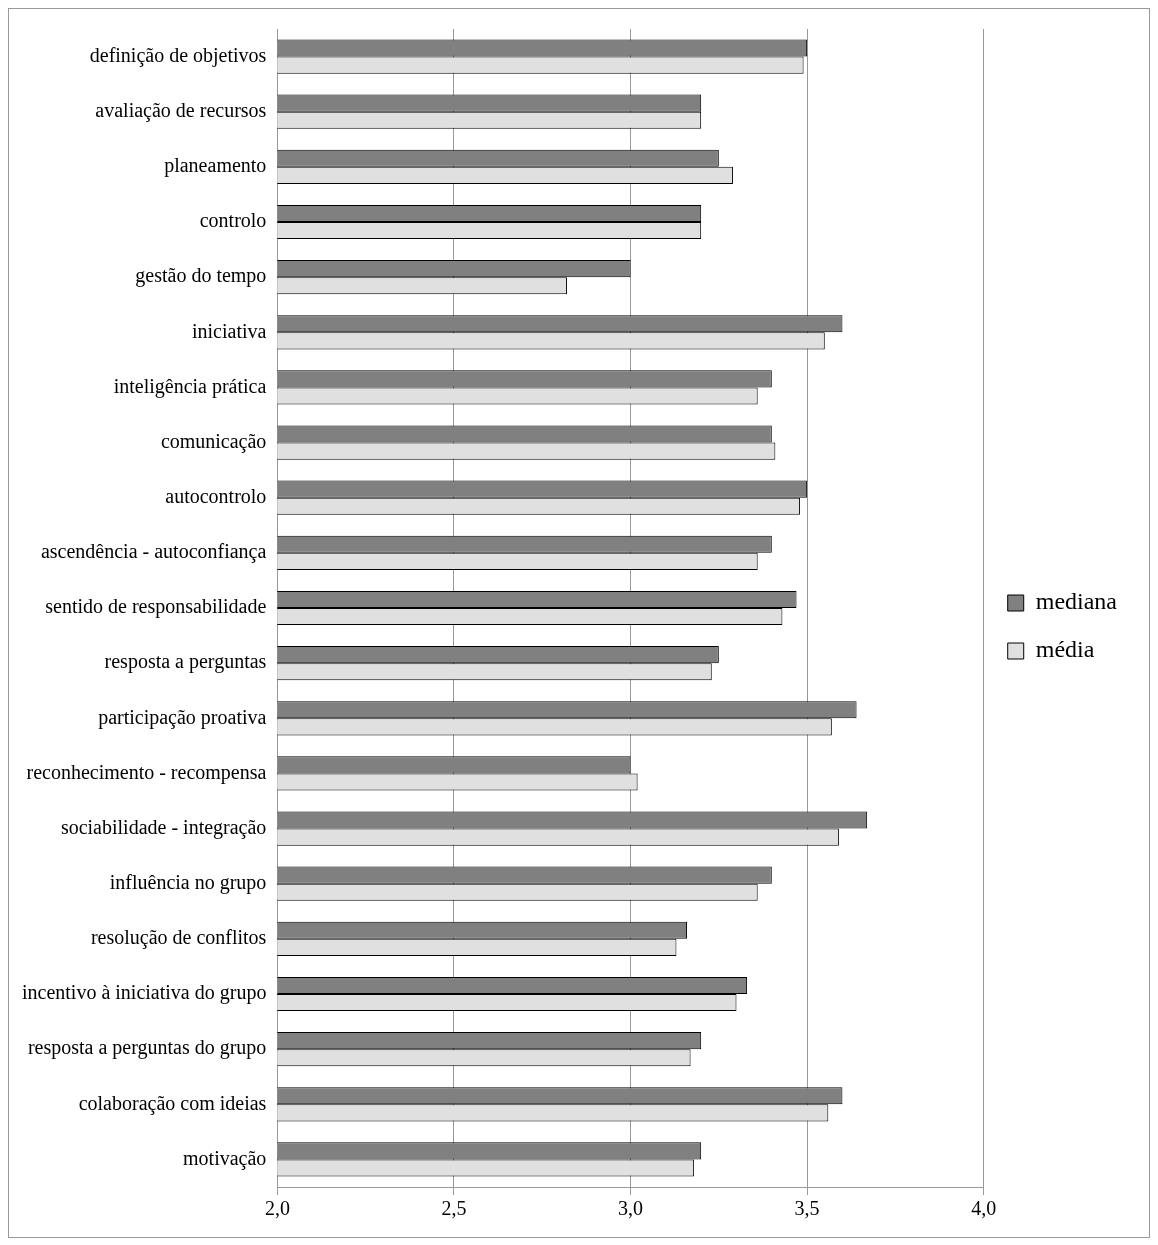 This screenshot has width=1158, height=1245. I want to click on x-tick-label: 4,0, so click(984, 1208).